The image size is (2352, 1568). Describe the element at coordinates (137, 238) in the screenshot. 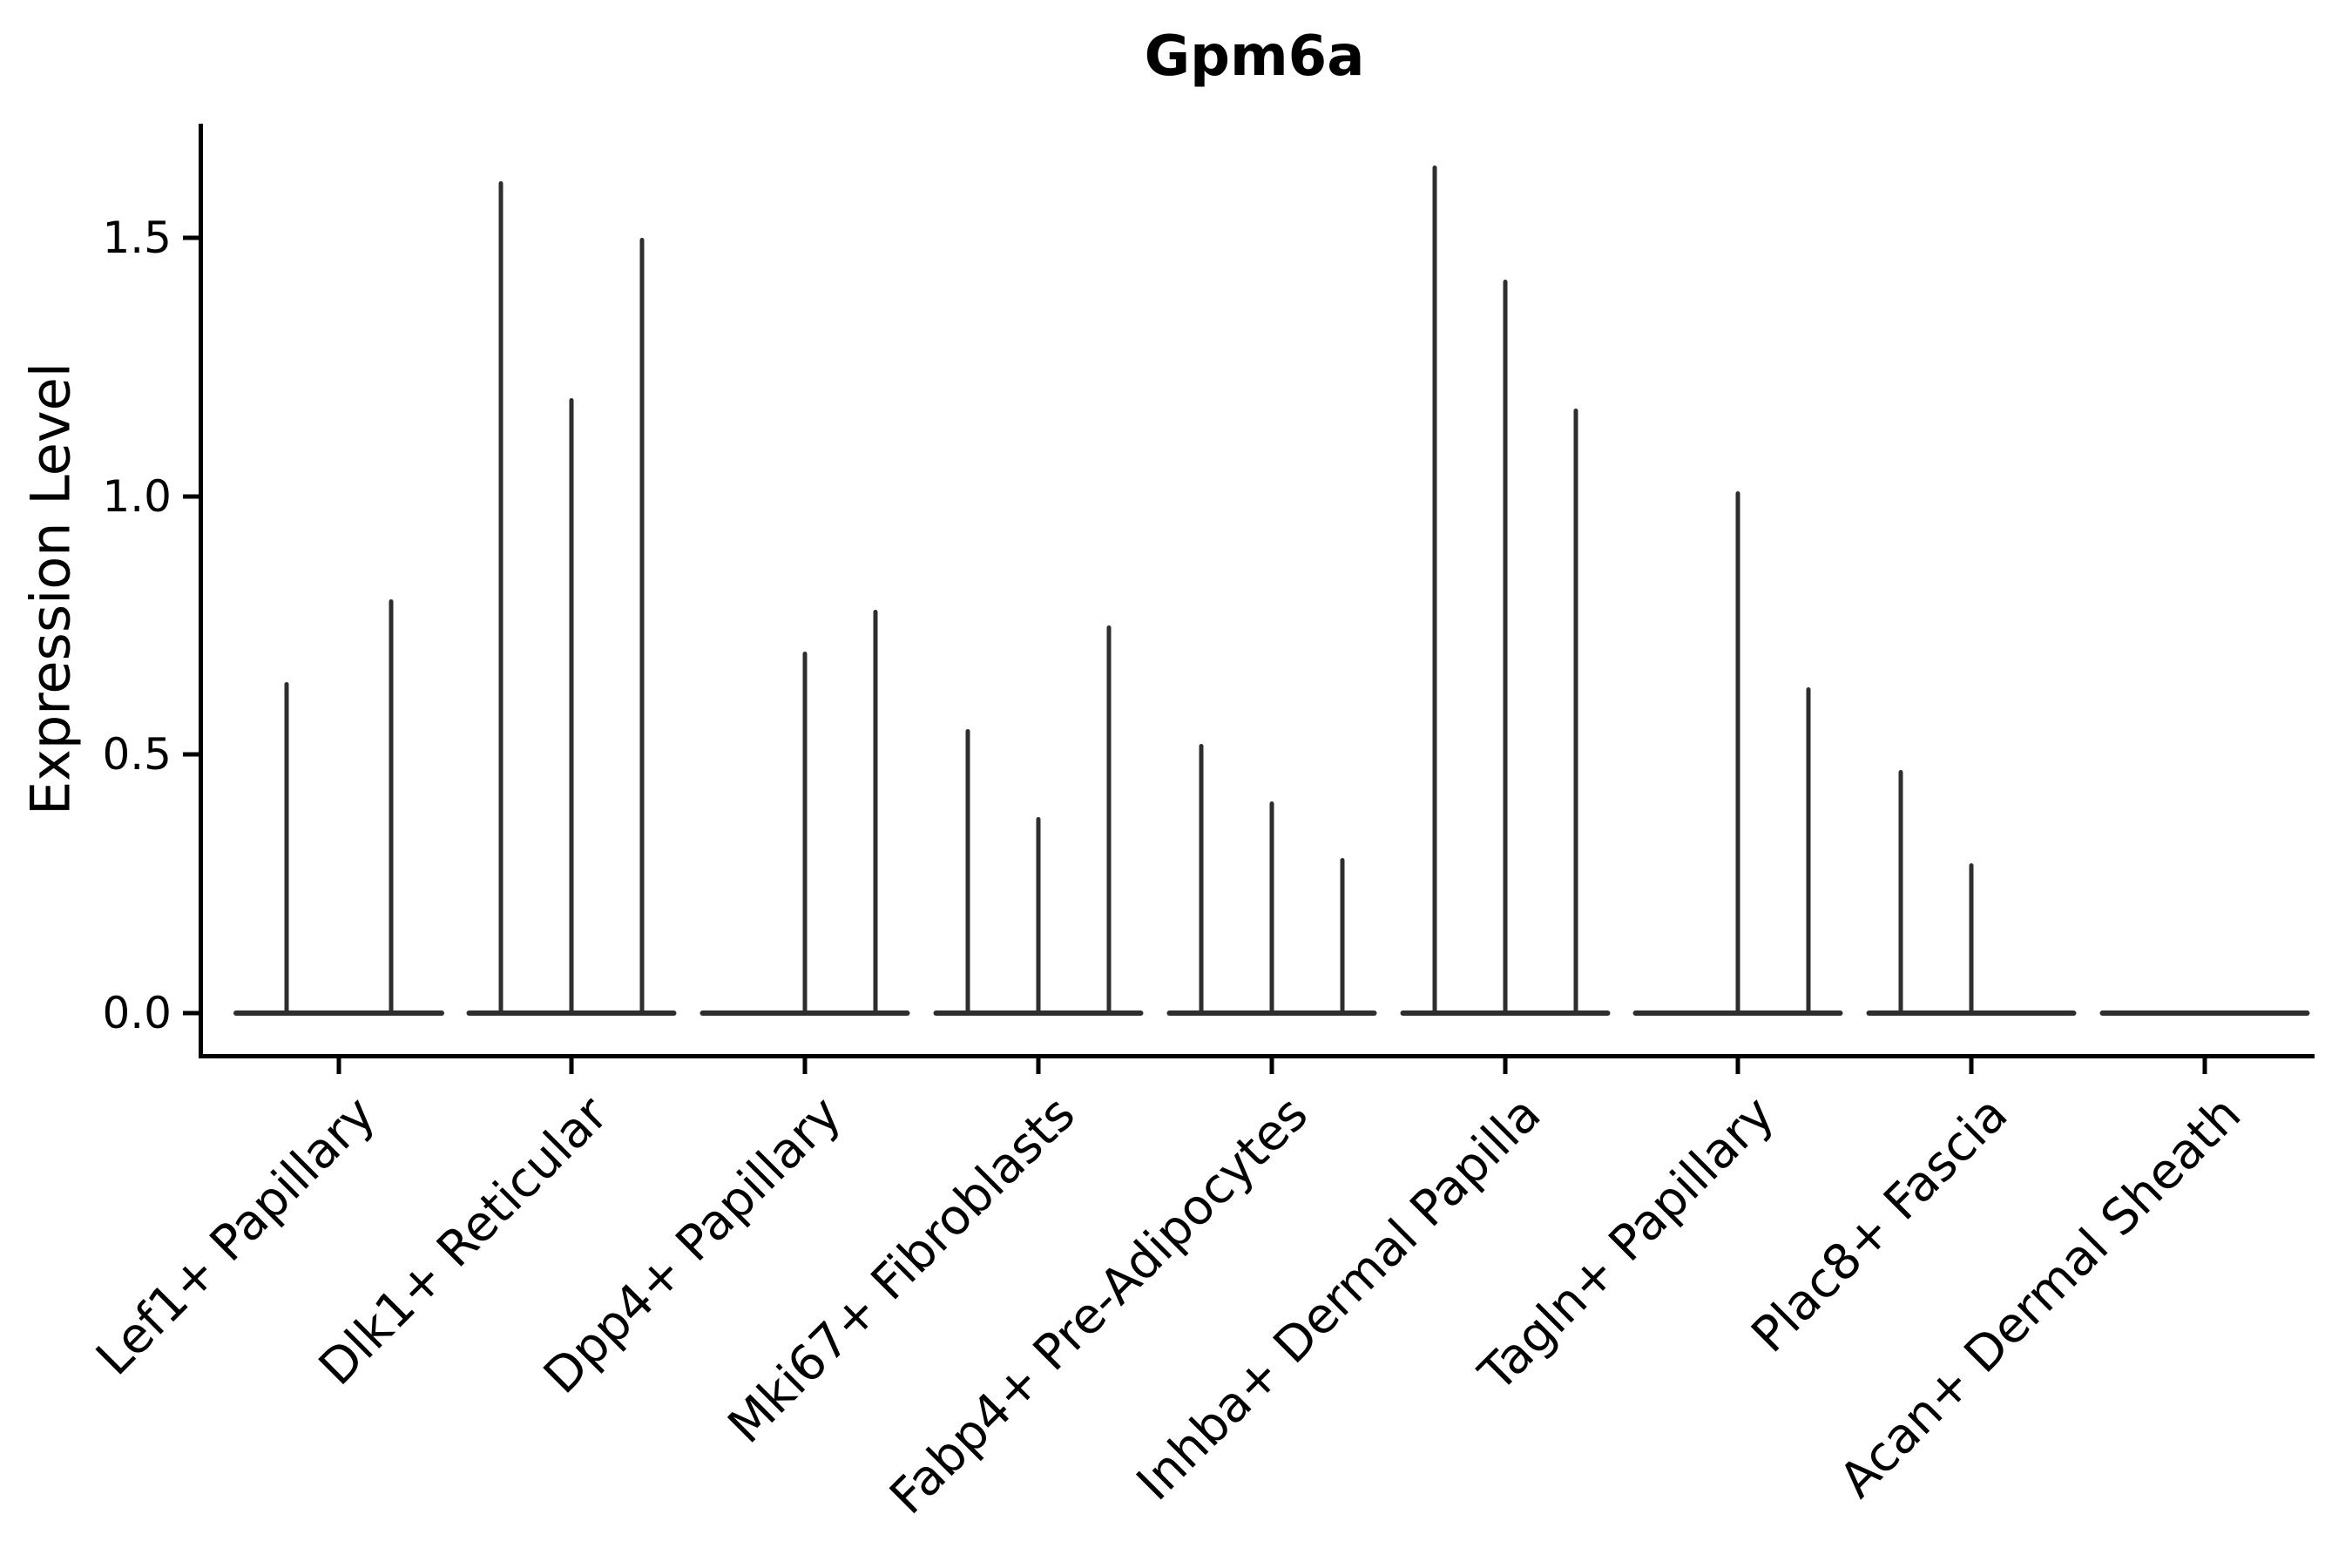

I see `y-tick-label: 1.5` at that location.